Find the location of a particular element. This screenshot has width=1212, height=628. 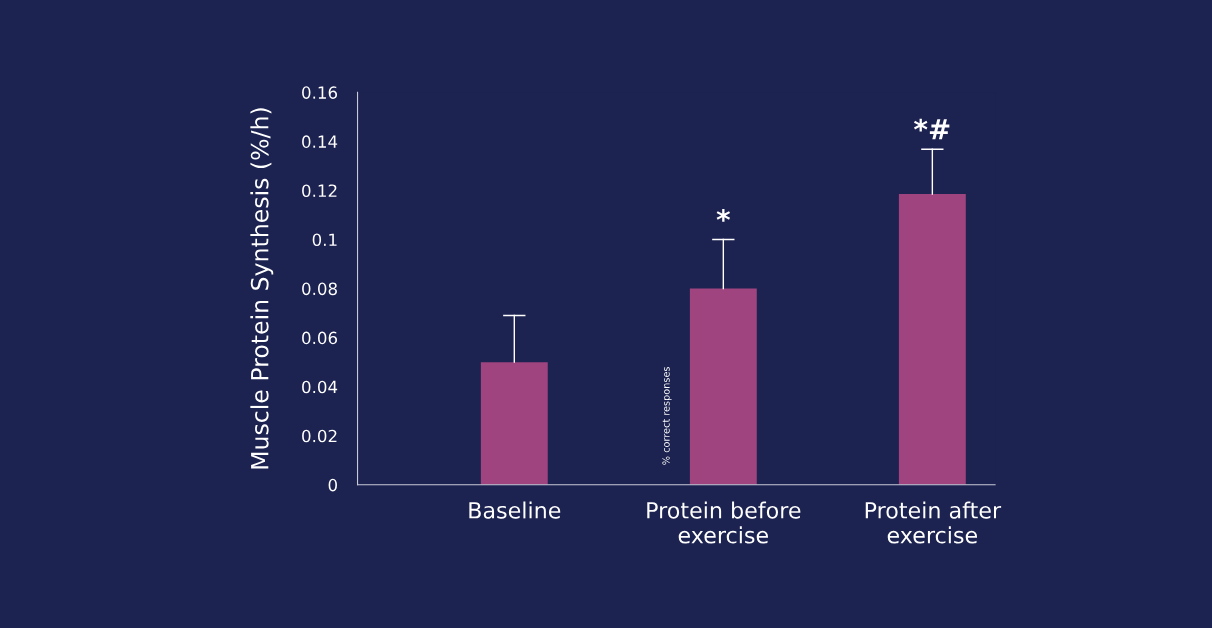

annotation: % correct responses is located at coordinates (667, 415).